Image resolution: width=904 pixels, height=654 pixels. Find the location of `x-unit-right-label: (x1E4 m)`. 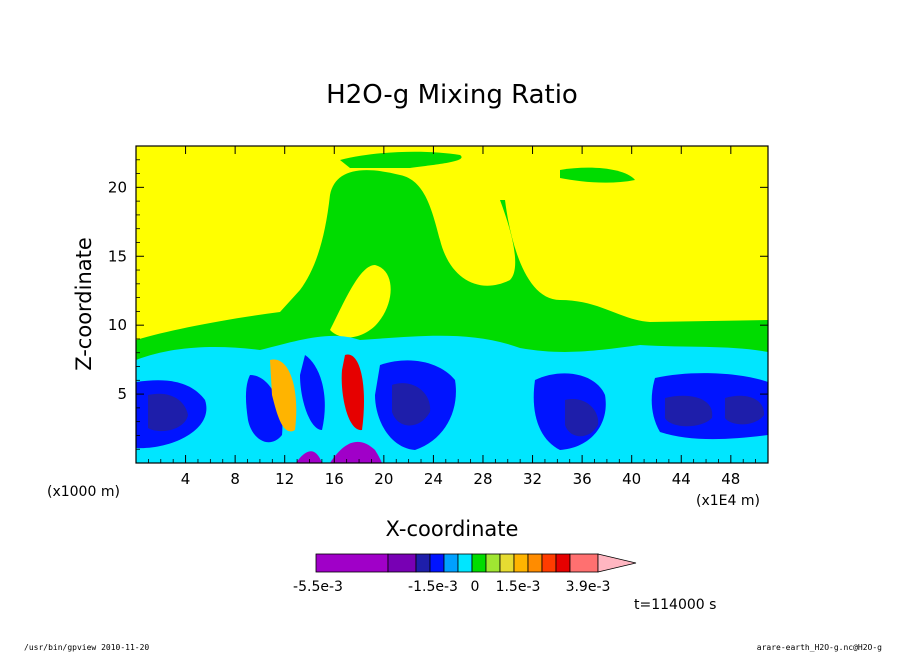

x-unit-right-label: (x1E4 m) is located at coordinates (728, 501).